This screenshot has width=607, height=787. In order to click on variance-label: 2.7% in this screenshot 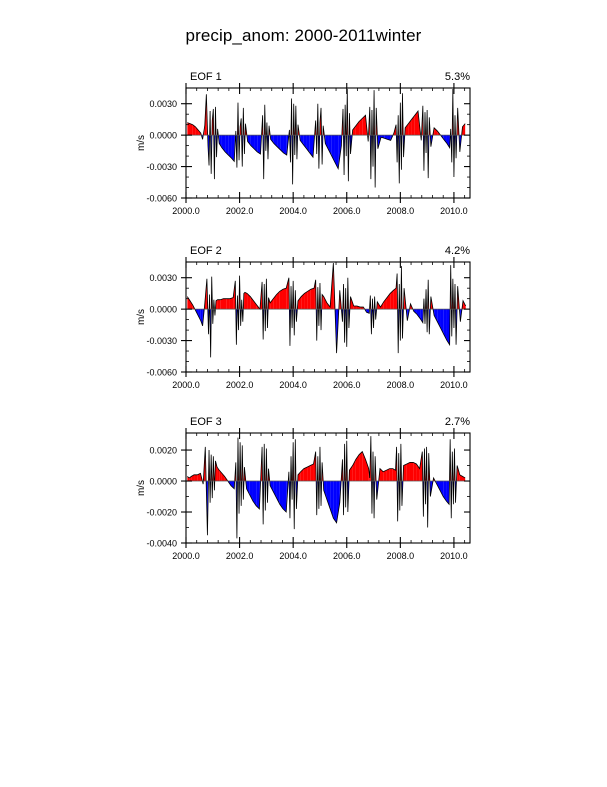, I will do `click(457, 422)`.